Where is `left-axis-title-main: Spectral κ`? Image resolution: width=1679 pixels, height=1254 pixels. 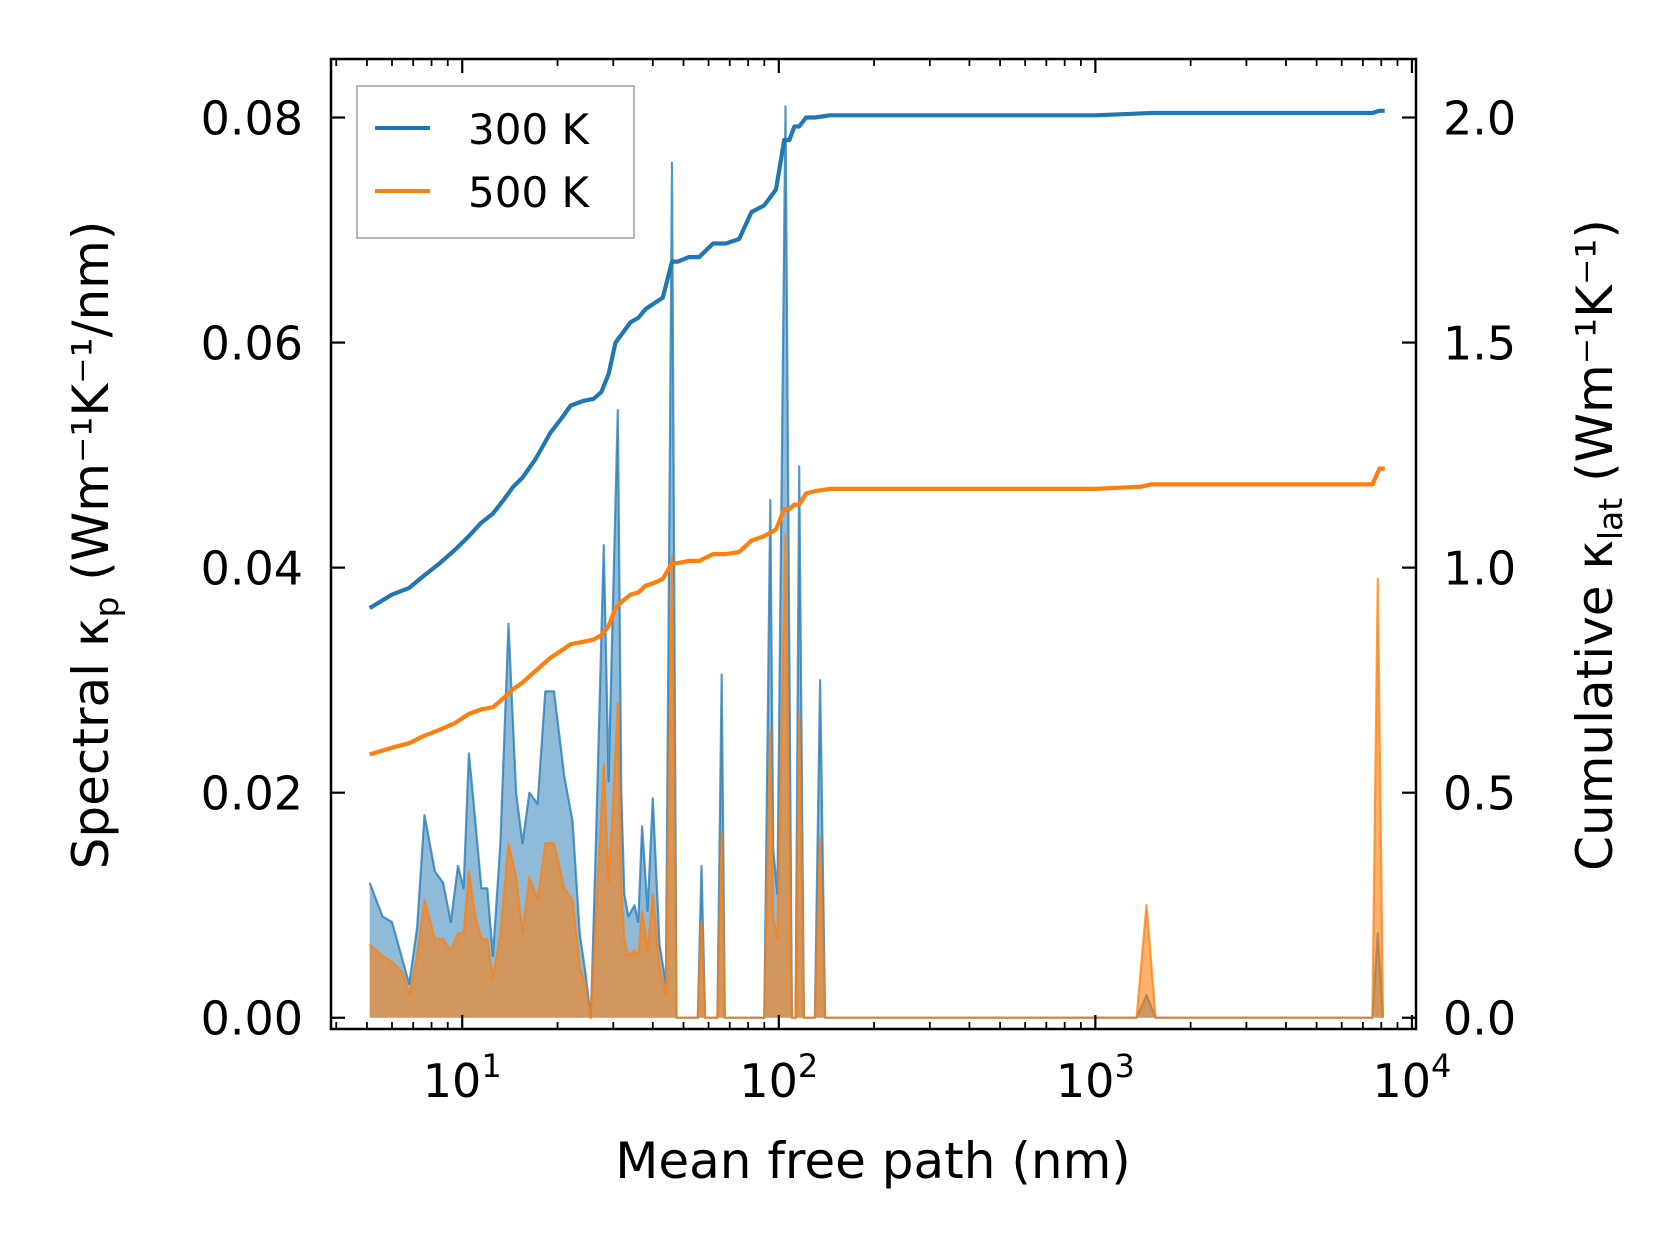 left-axis-title-main: Spectral κ is located at coordinates (91, 744).